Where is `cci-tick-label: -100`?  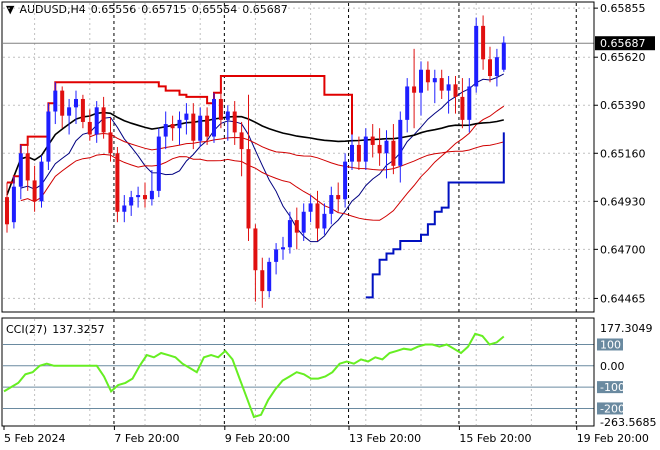
cci-tick-label: -100 is located at coordinates (612, 387).